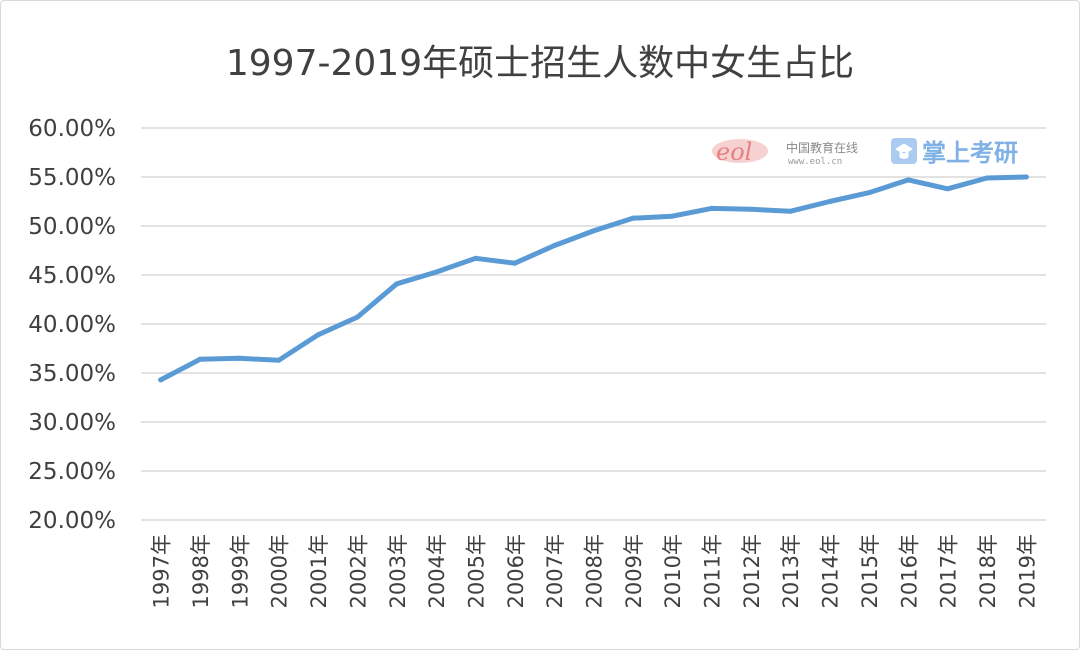  I want to click on x-tick-label: 2012年, so click(752, 571).